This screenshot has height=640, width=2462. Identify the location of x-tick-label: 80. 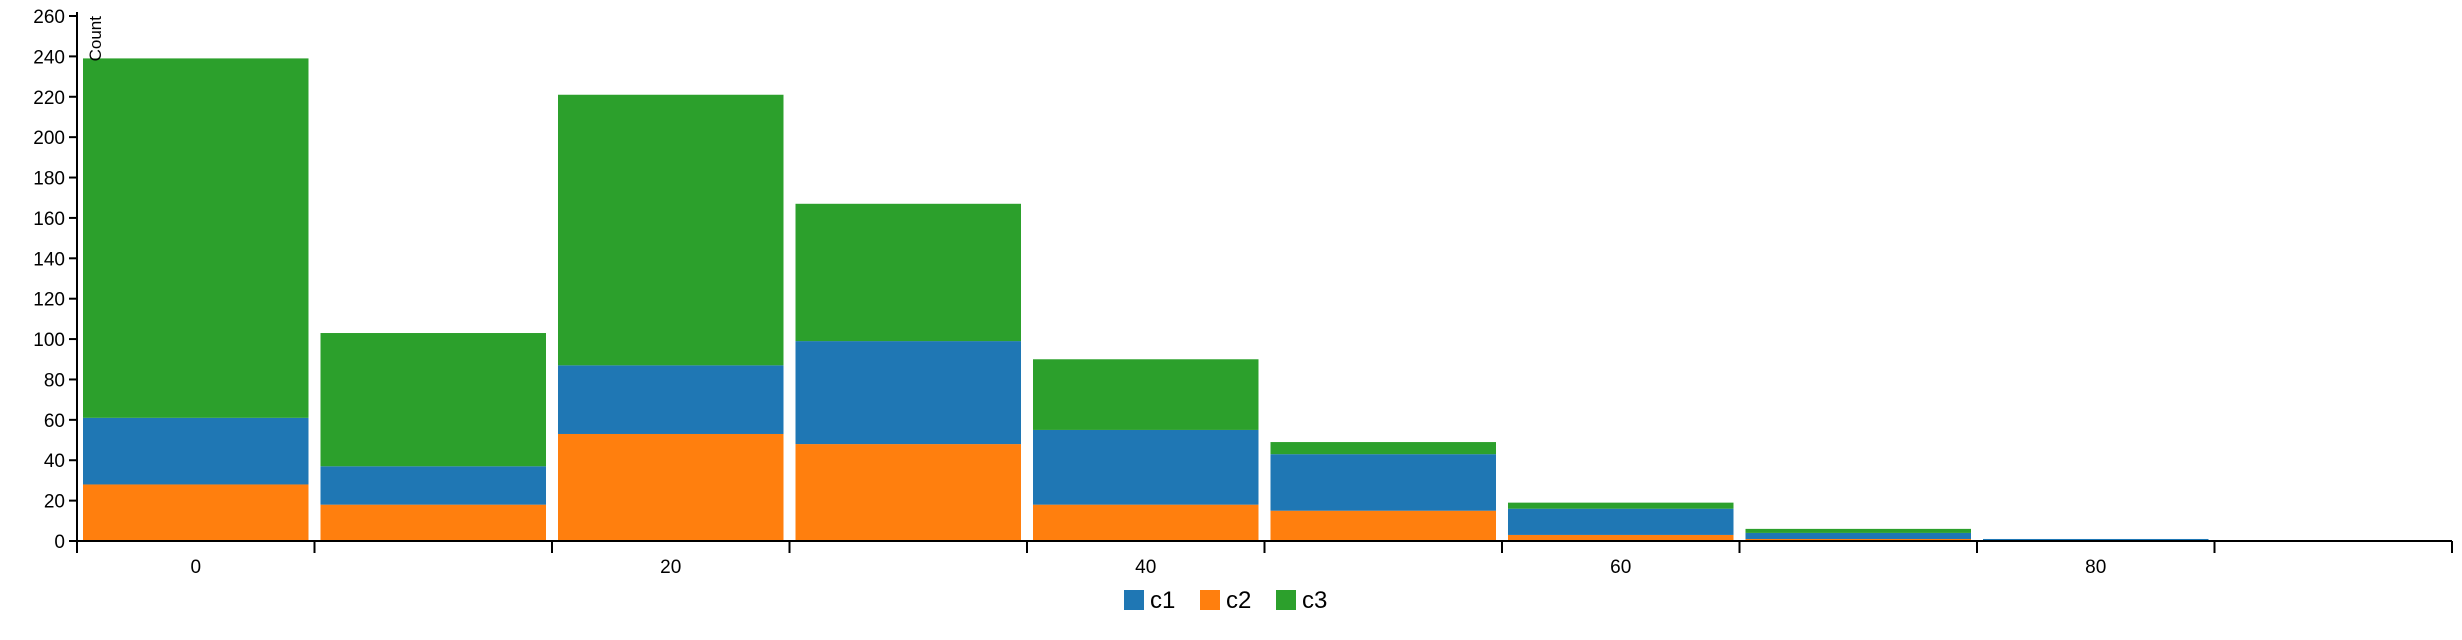
(2095, 567).